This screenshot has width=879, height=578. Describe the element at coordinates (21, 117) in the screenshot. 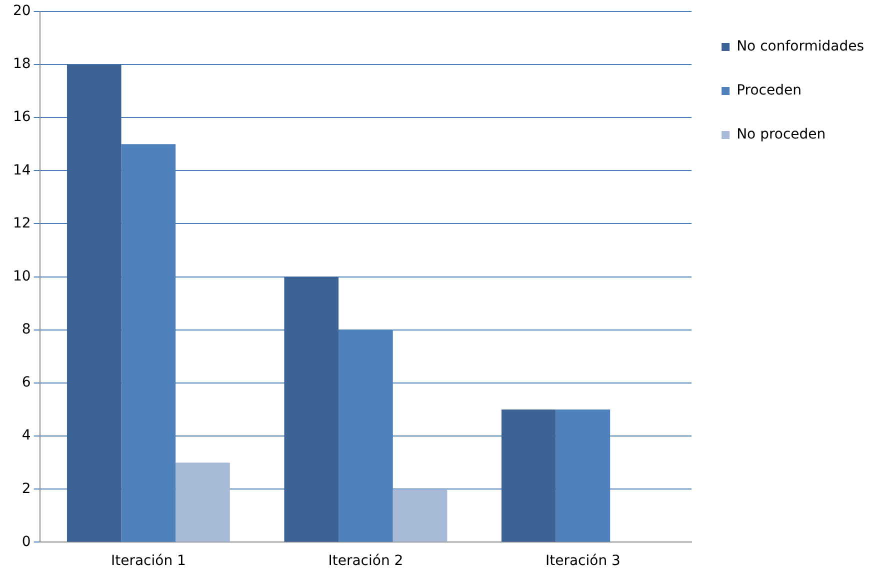

I see `y-tick-label: 16` at that location.